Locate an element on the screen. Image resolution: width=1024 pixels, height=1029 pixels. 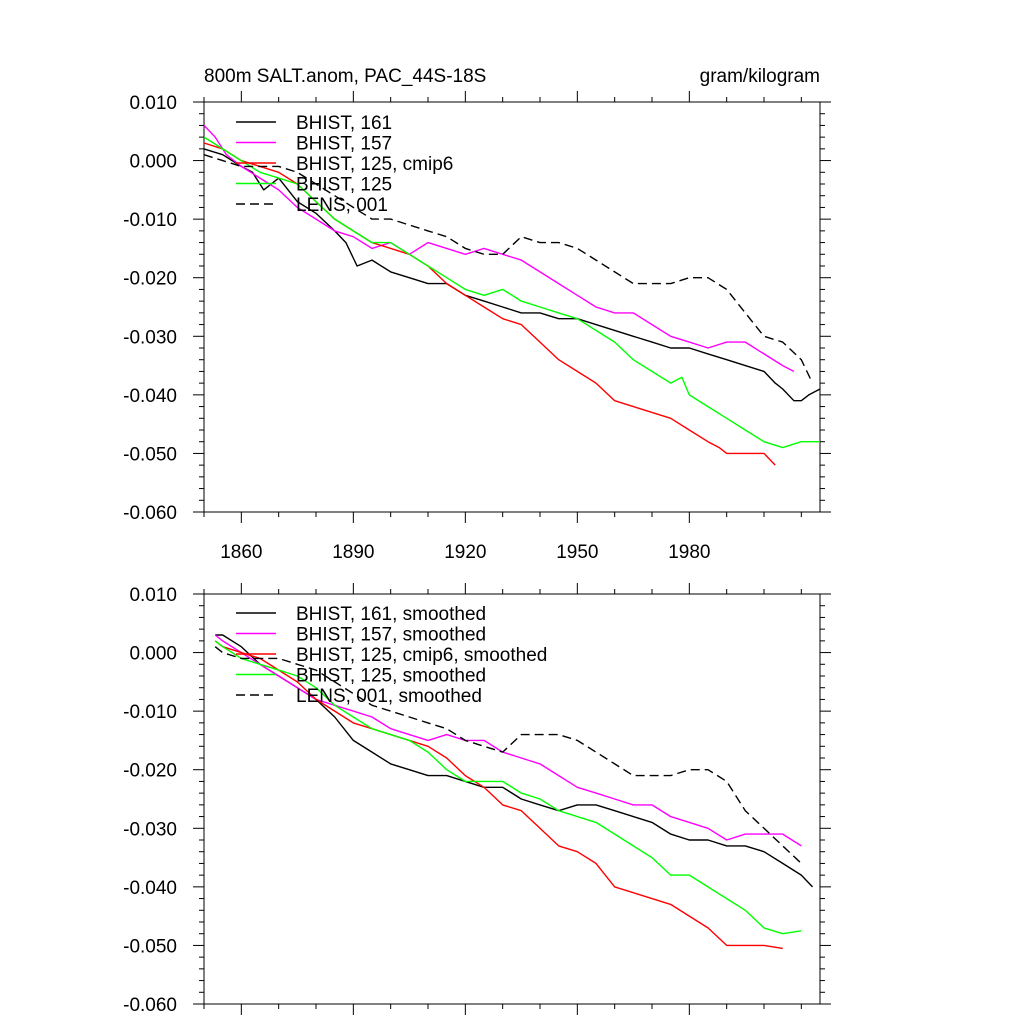
legend-label: LENS, 001 is located at coordinates (342, 205).